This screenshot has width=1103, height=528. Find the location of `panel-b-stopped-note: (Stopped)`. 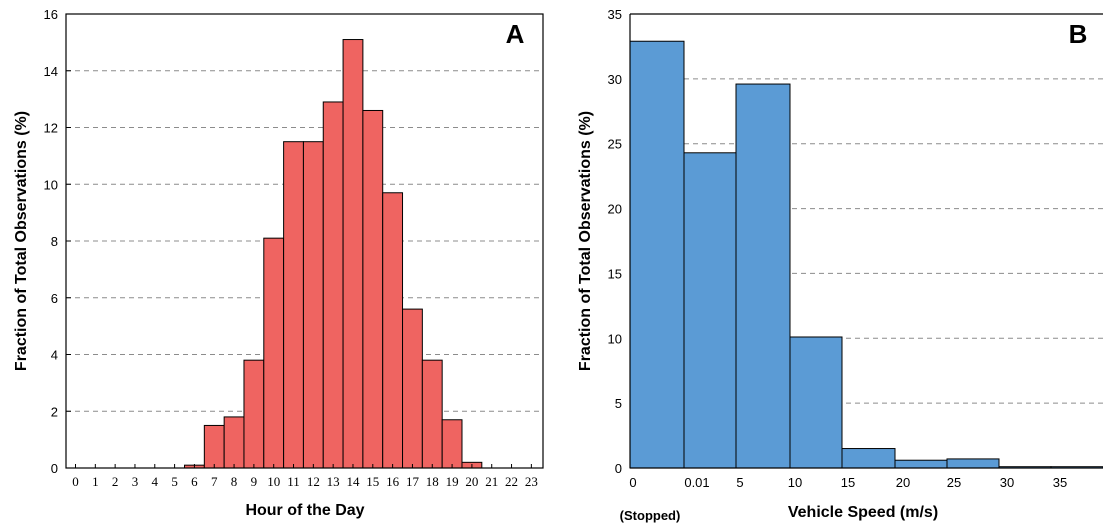

panel-b-stopped-note: (Stopped) is located at coordinates (650, 515).